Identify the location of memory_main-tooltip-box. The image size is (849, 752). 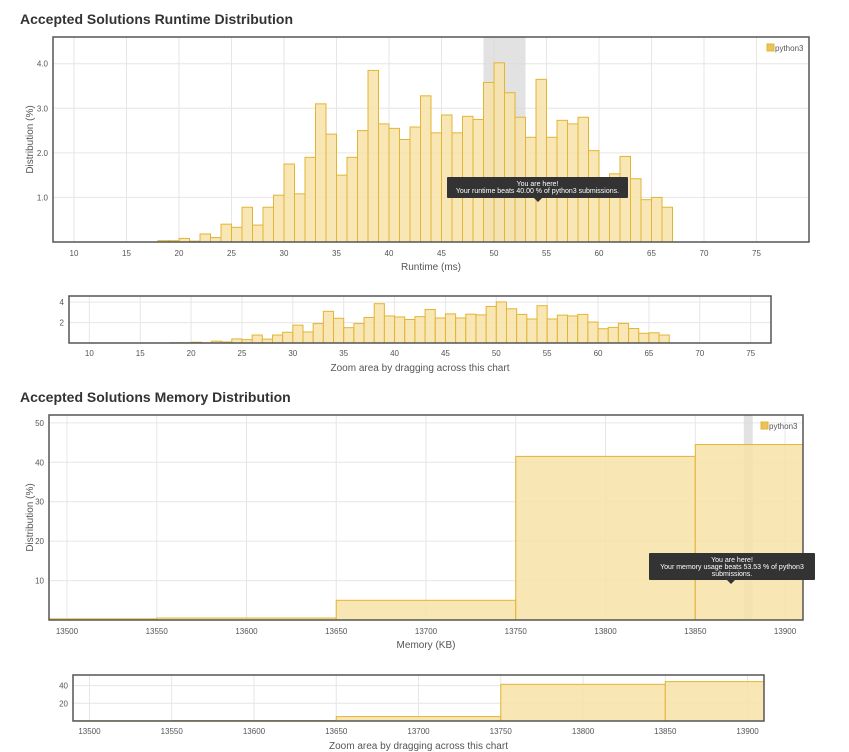
(732, 566).